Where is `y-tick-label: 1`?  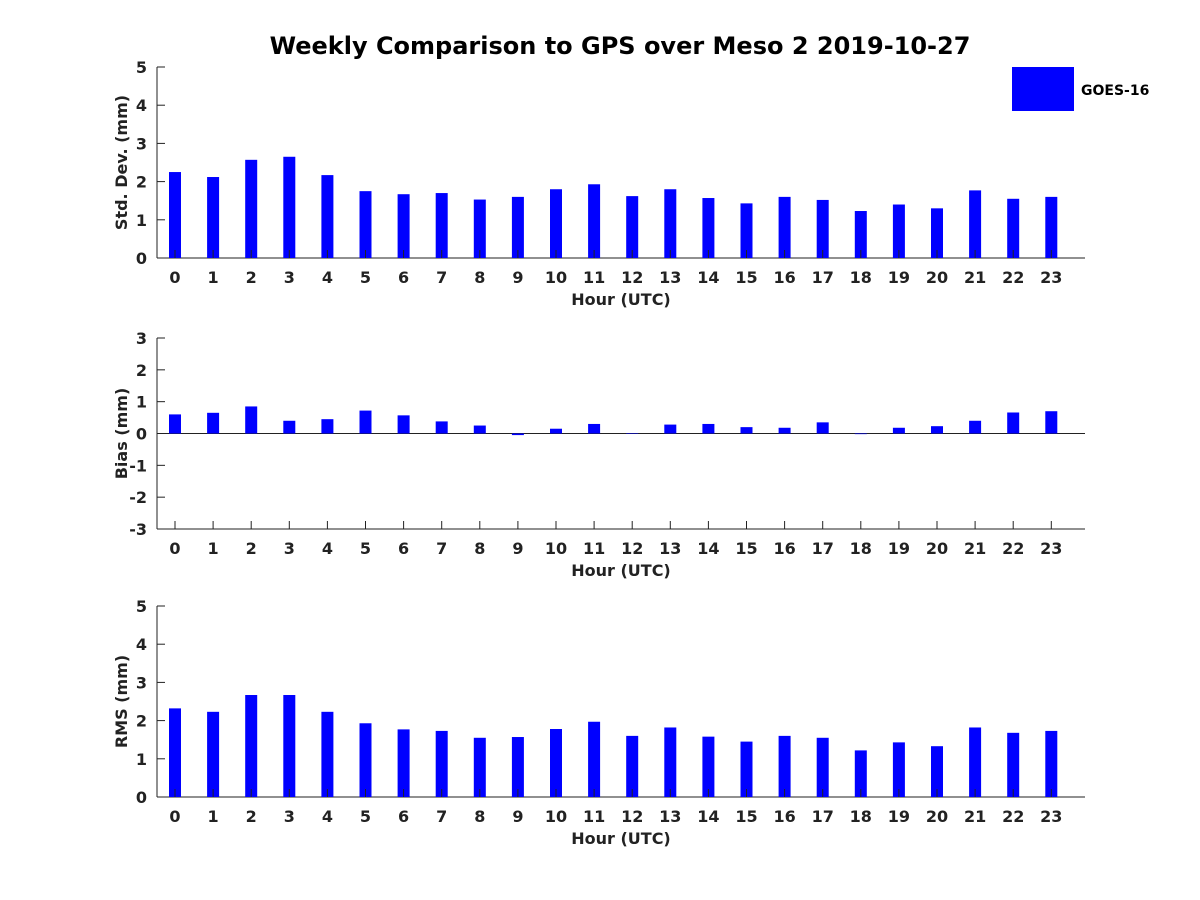
y-tick-label: 1 is located at coordinates (141, 759).